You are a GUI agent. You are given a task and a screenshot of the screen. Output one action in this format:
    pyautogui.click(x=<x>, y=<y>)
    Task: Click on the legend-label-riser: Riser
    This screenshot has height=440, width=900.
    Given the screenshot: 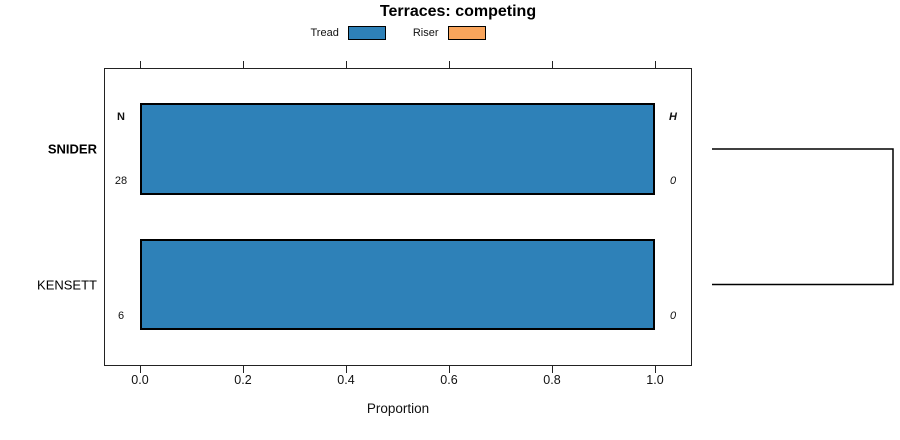 What is the action you would take?
    pyautogui.click(x=425, y=33)
    